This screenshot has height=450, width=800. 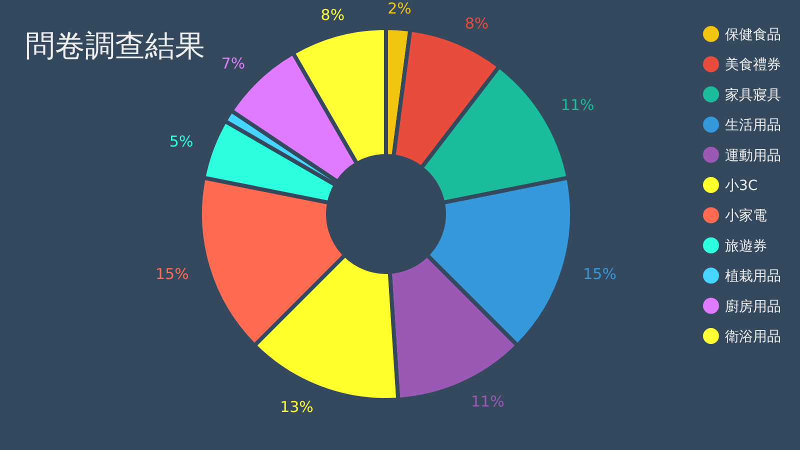 What do you see at coordinates (115, 46) in the screenshot?
I see `text: 問卷調查結果` at bounding box center [115, 46].